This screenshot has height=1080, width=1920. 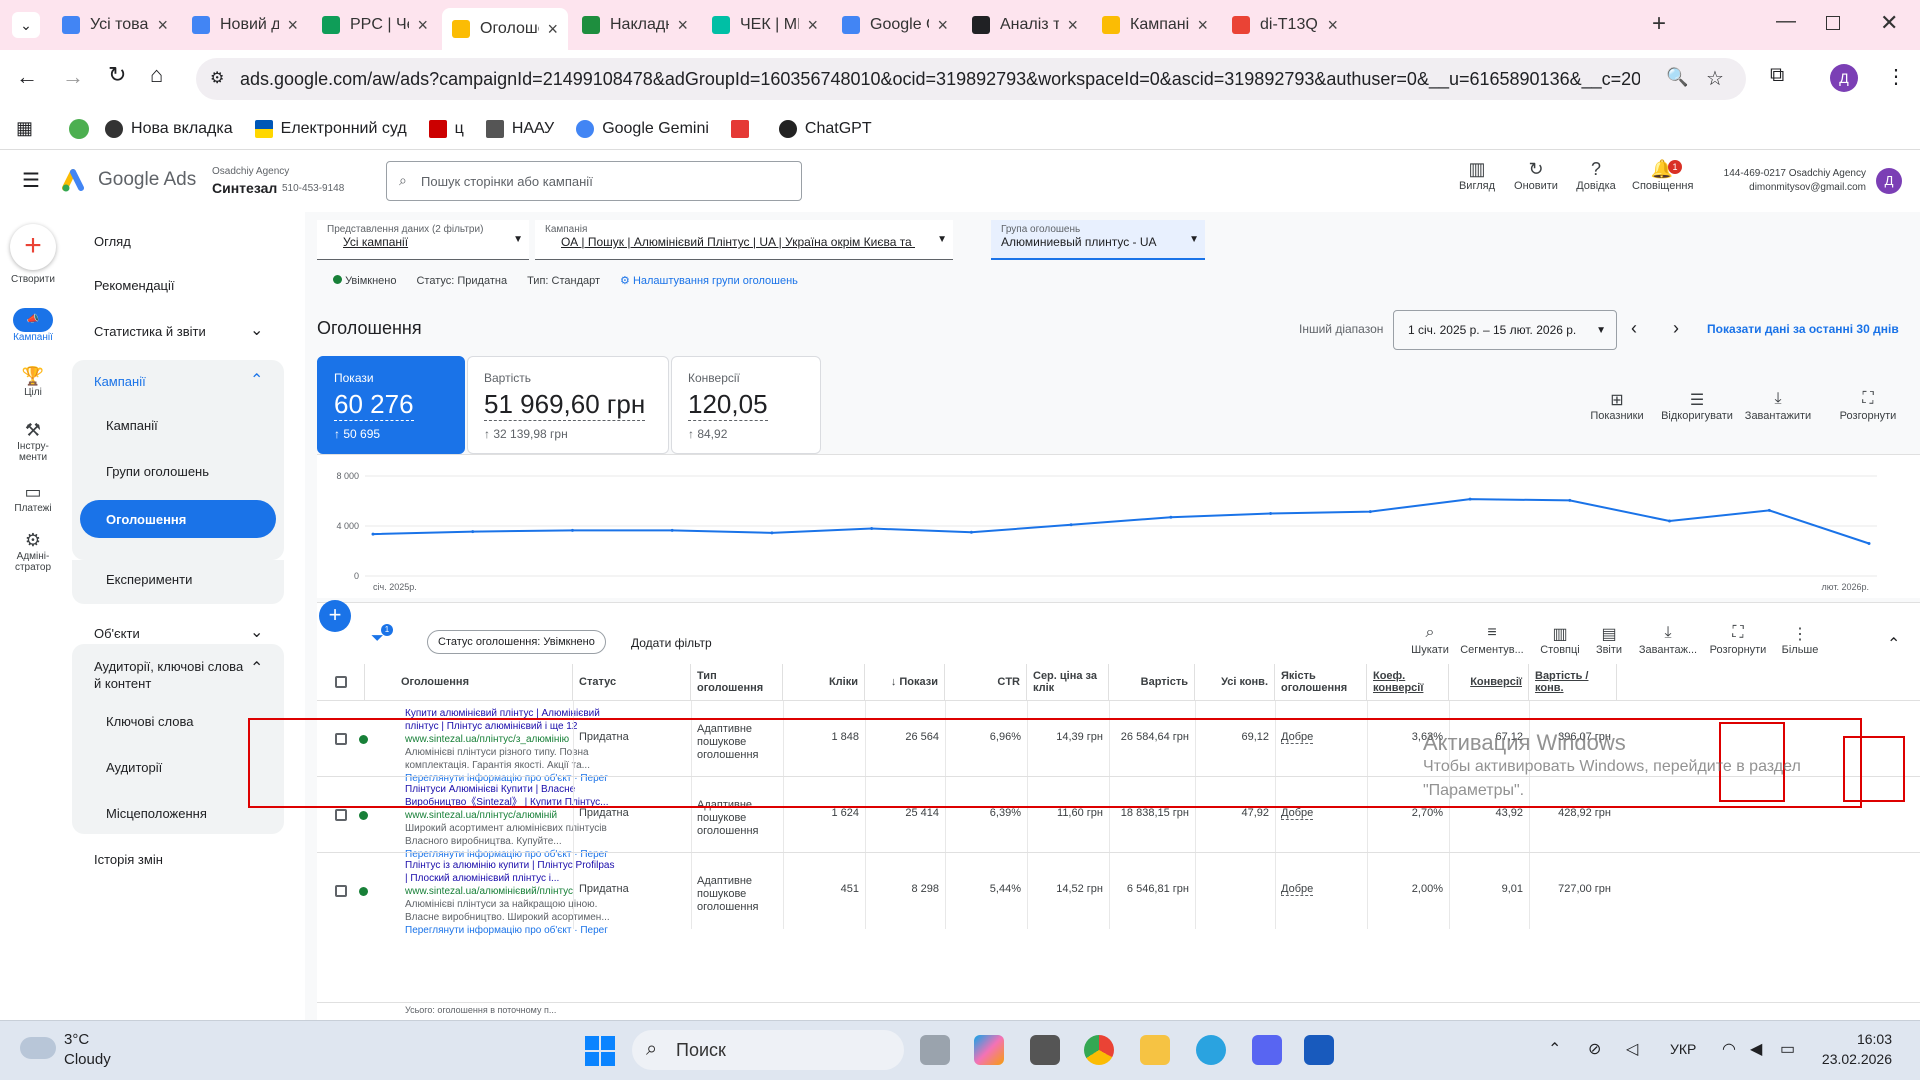 What do you see at coordinates (1786, 21) in the screenshot?
I see `minimize-icon: —` at bounding box center [1786, 21].